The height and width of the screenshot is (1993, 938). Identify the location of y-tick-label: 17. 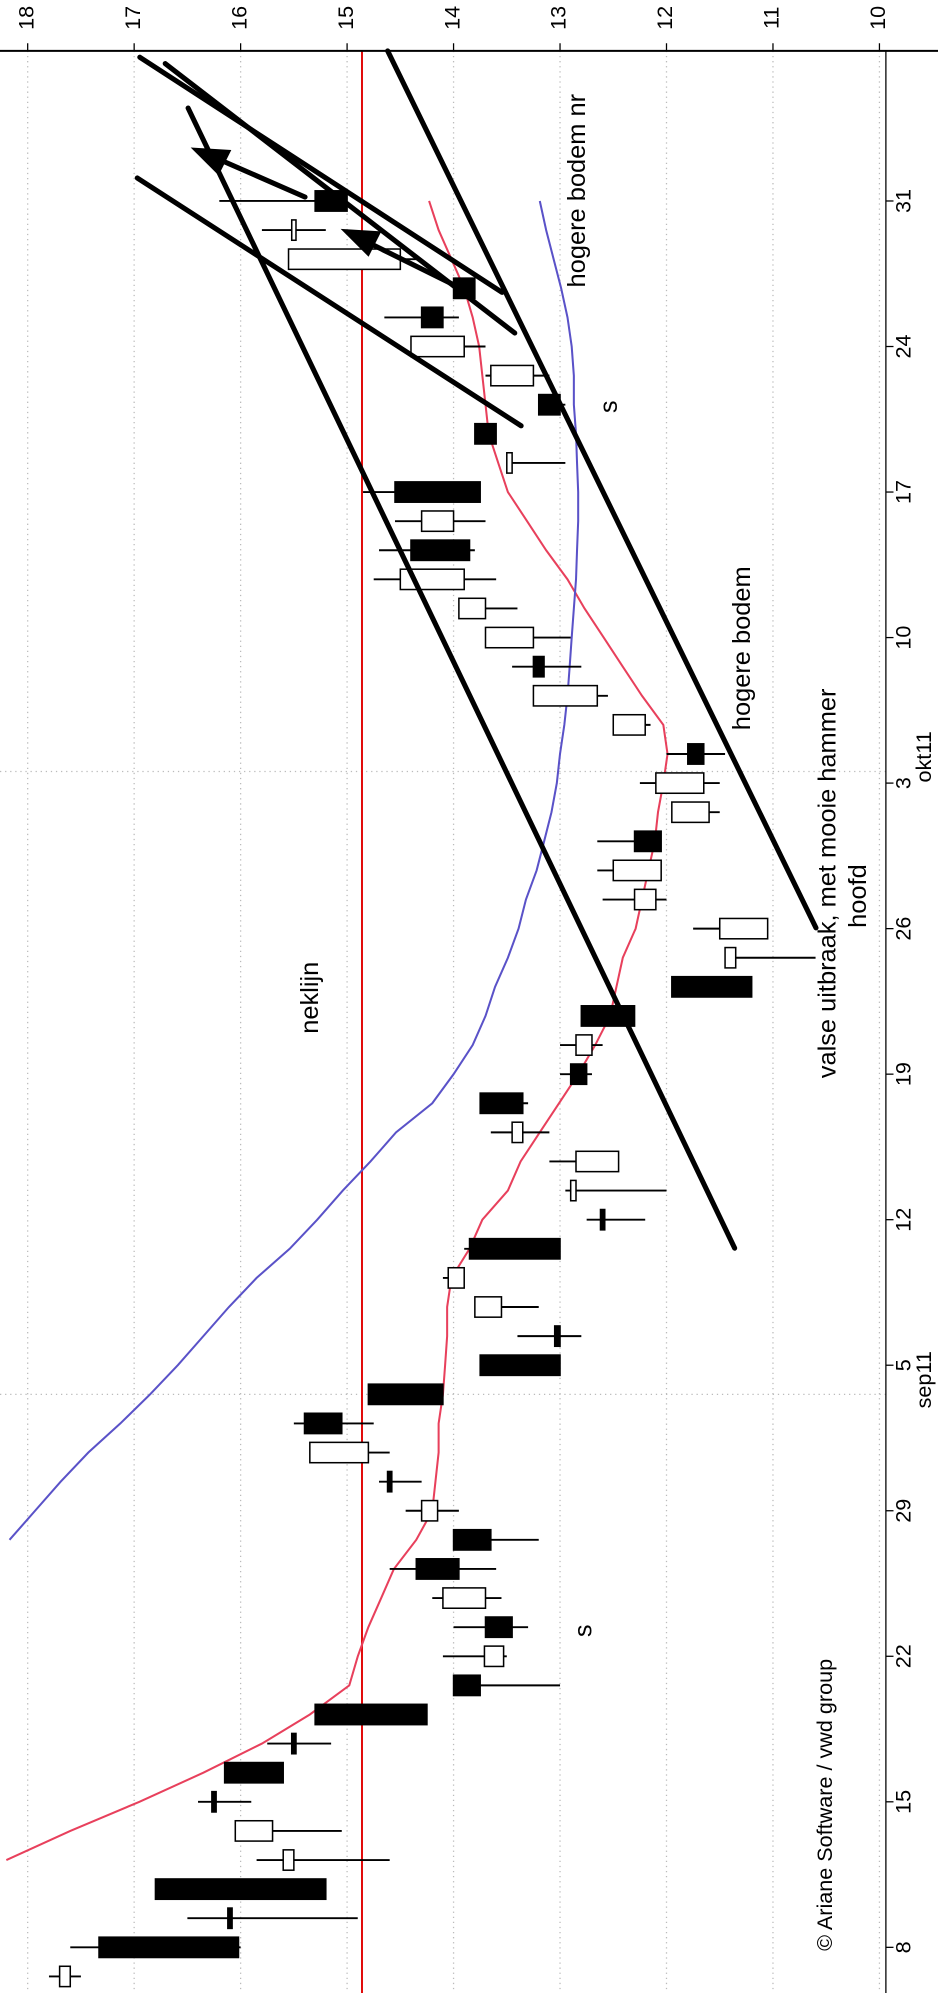
(132, 18).